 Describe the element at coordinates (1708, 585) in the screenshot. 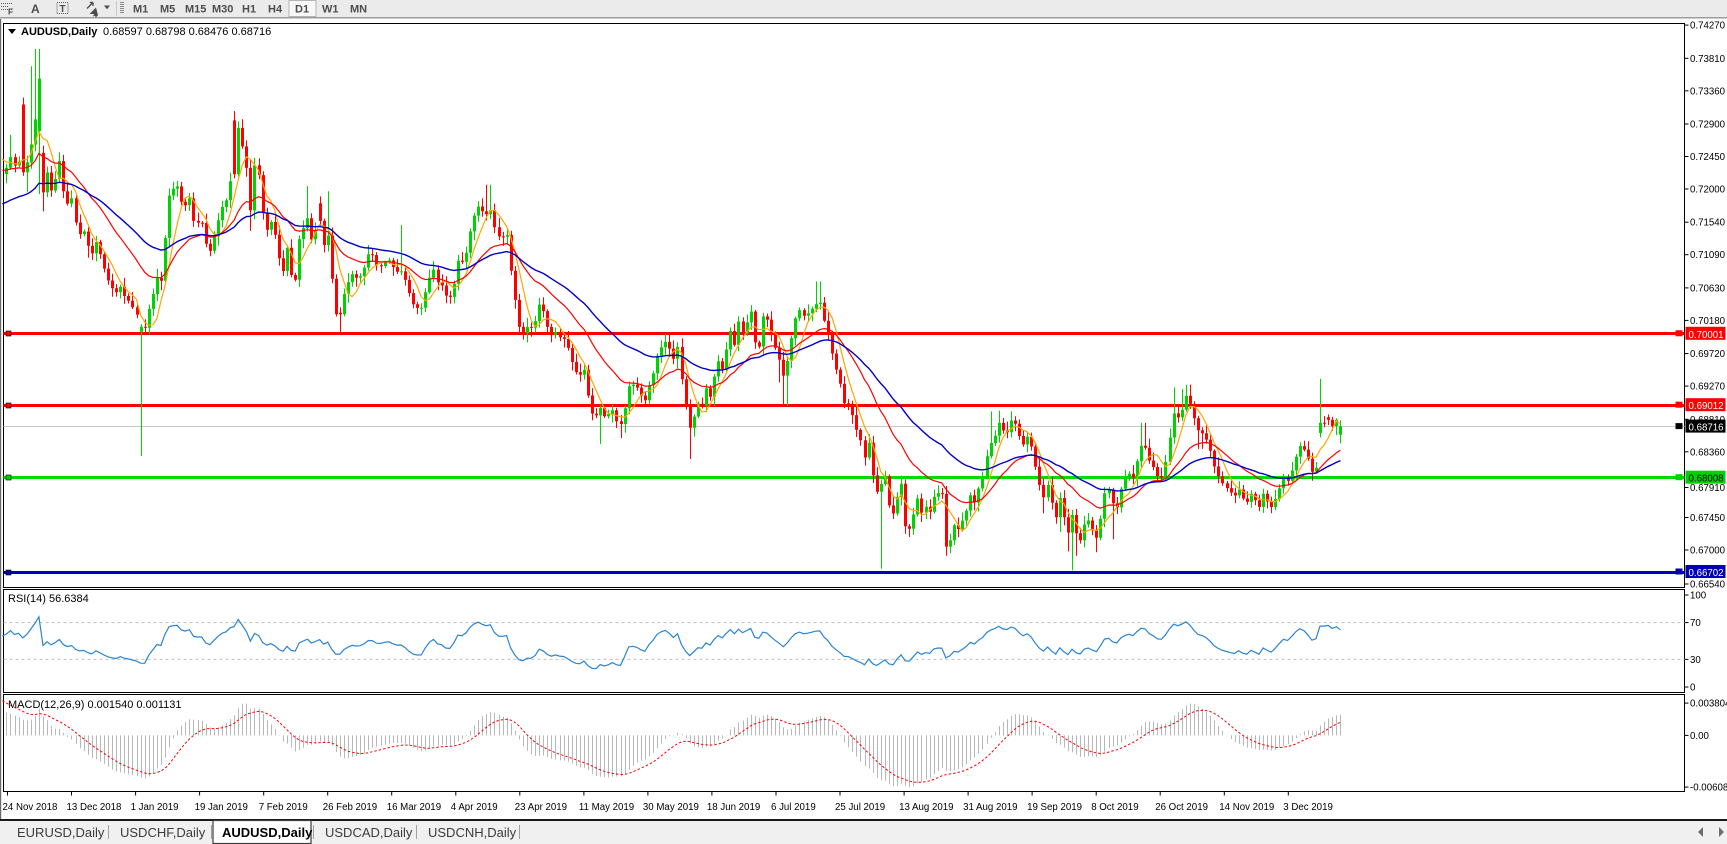

I see `svg-text: 0.66540` at that location.